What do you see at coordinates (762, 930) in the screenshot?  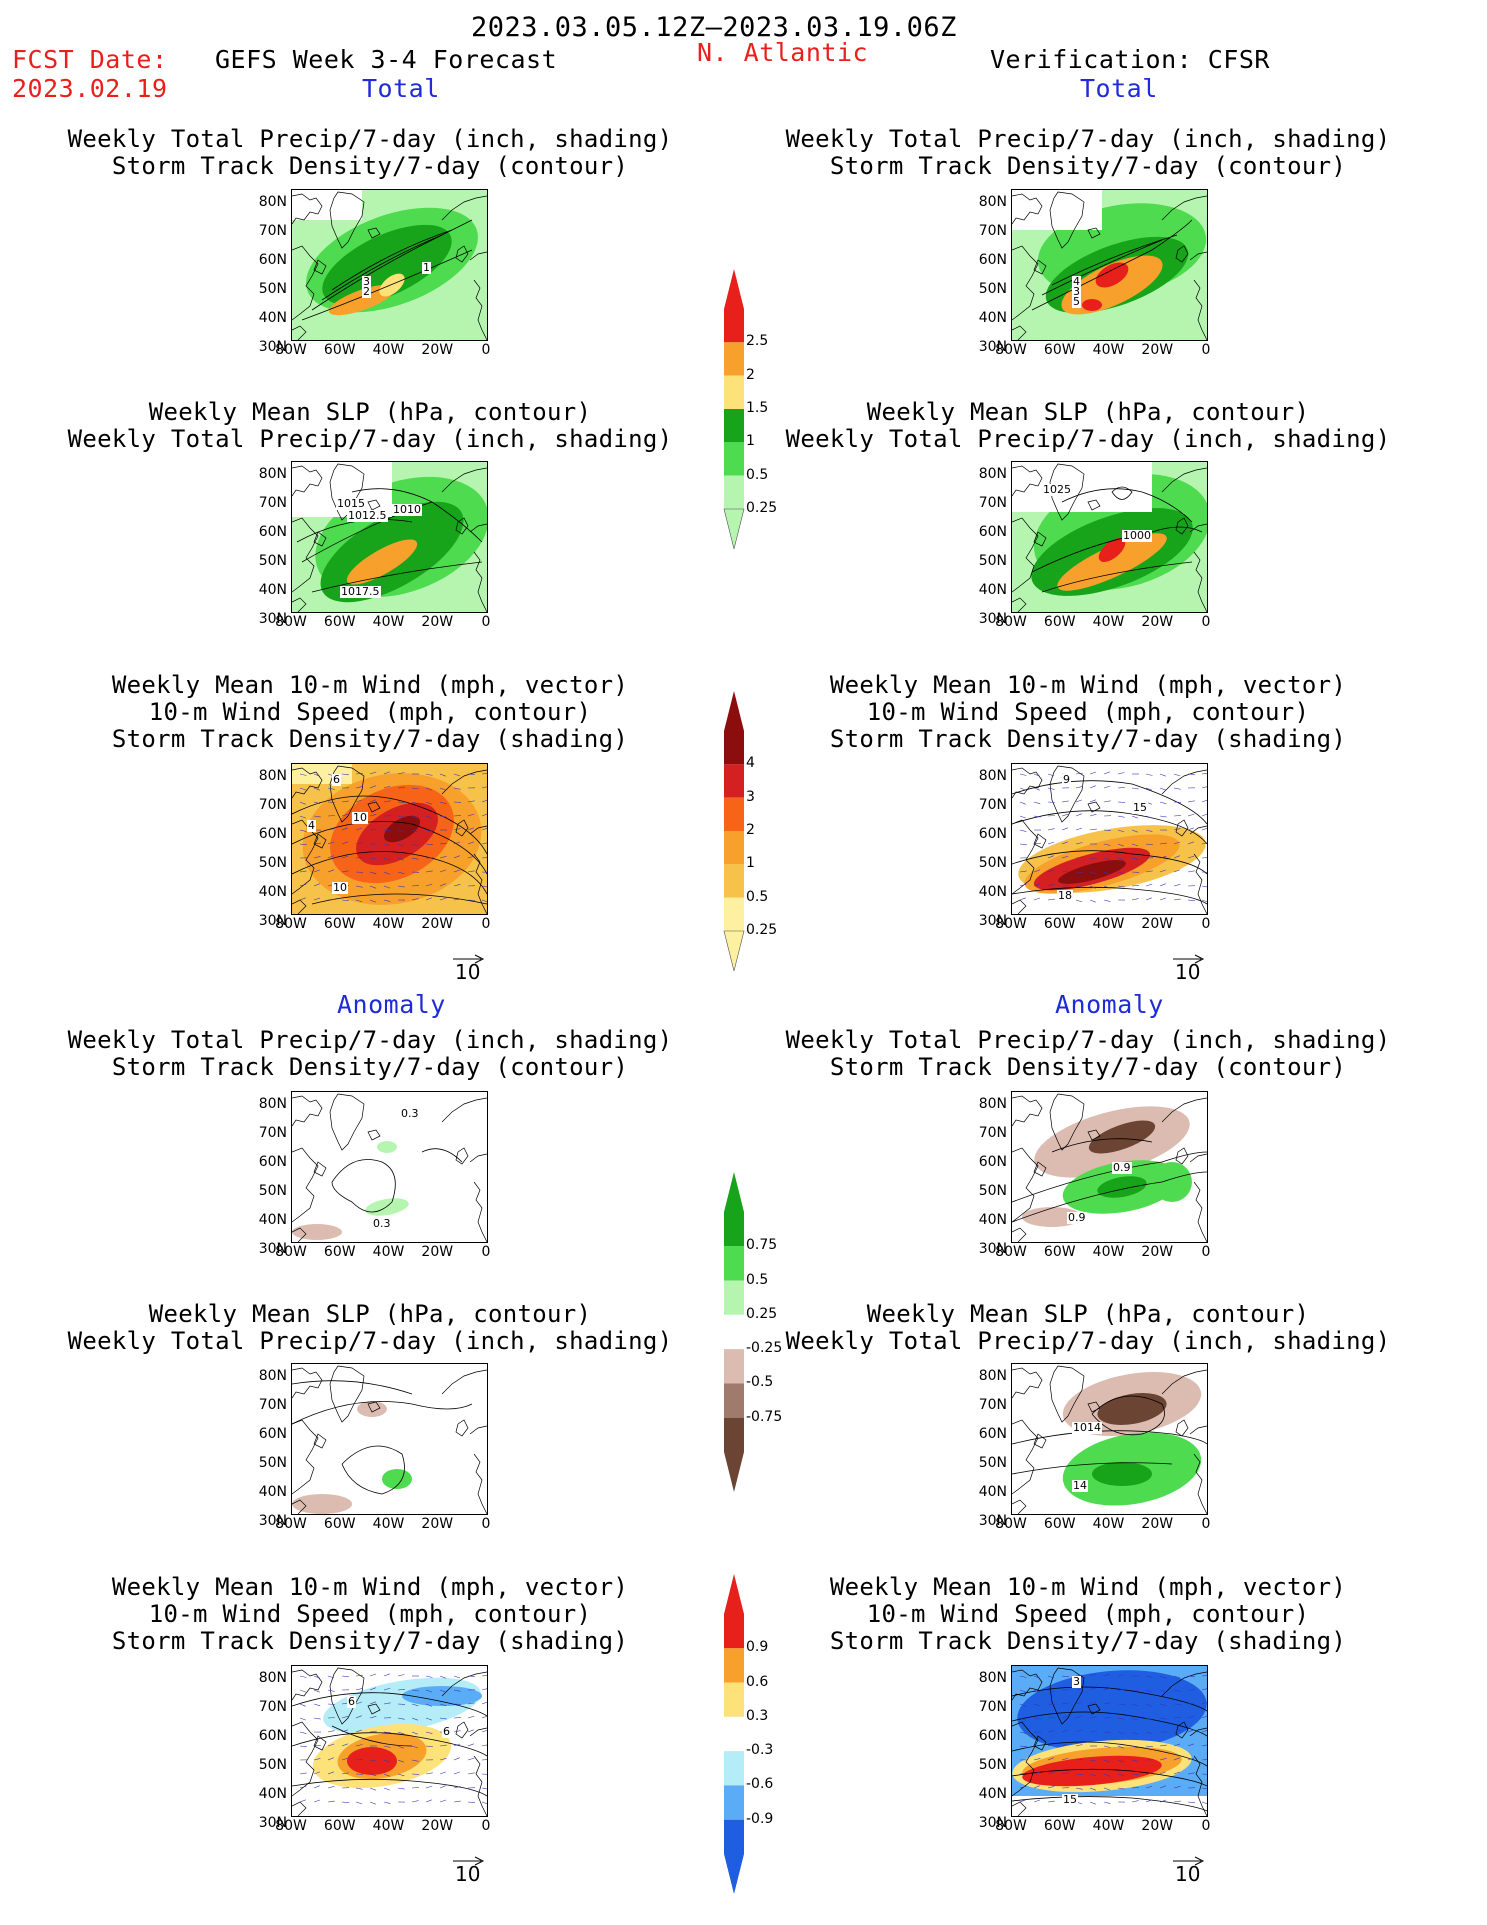 I see `colorbar-label: 0.25` at bounding box center [762, 930].